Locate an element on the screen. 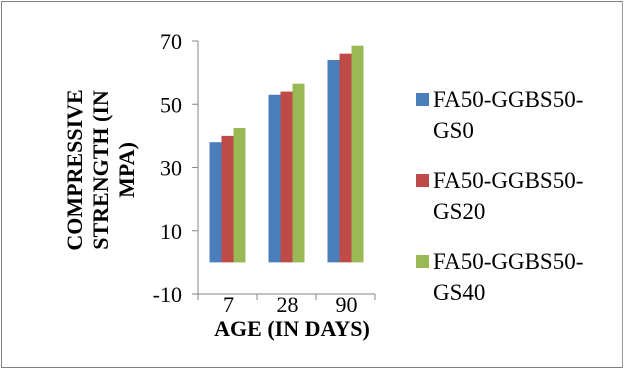 This screenshot has width=626, height=373. x-tick-label: 28 is located at coordinates (288, 304).